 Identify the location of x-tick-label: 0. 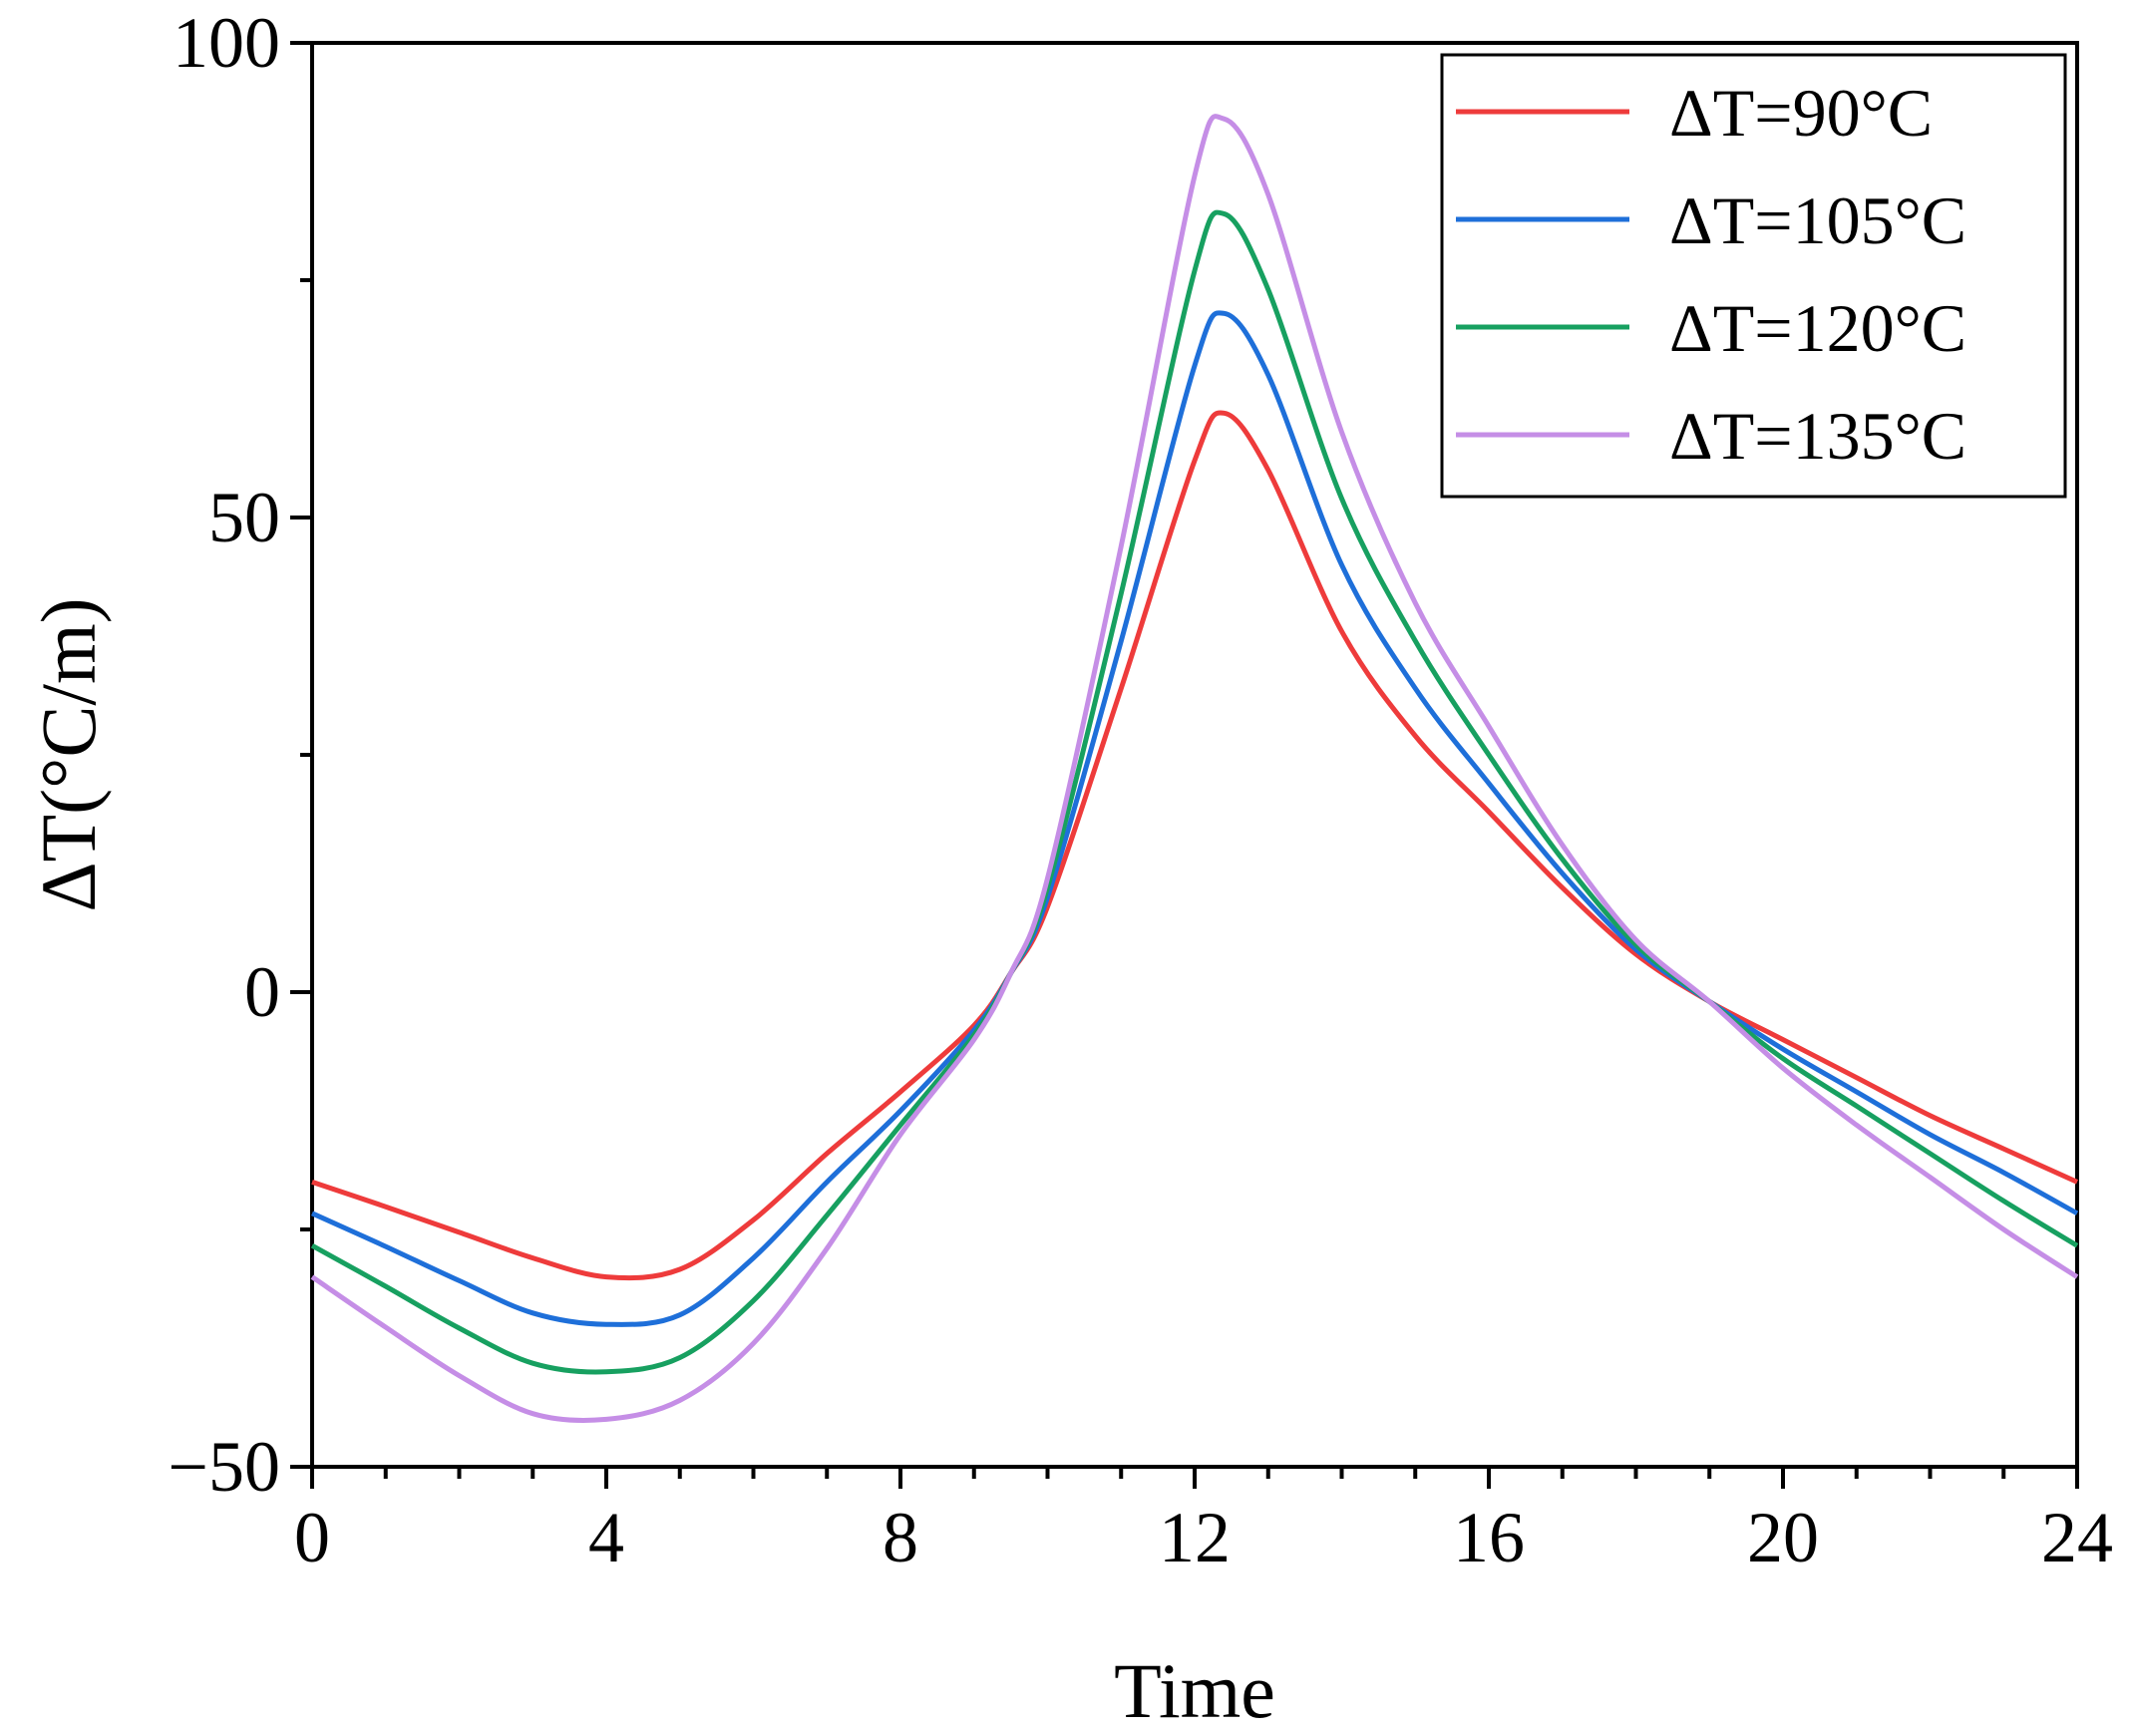
(312, 1537).